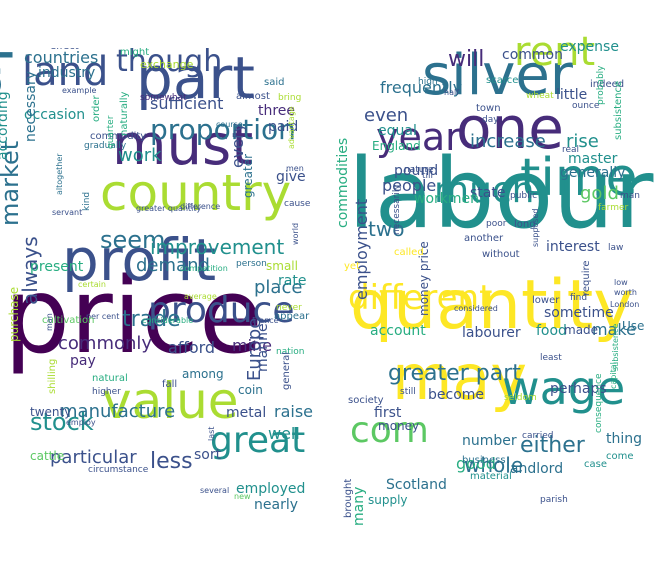 The height and width of the screenshot is (585, 654). Describe the element at coordinates (520, 398) in the screenshot. I see `word-cloud-word: seldom` at that location.